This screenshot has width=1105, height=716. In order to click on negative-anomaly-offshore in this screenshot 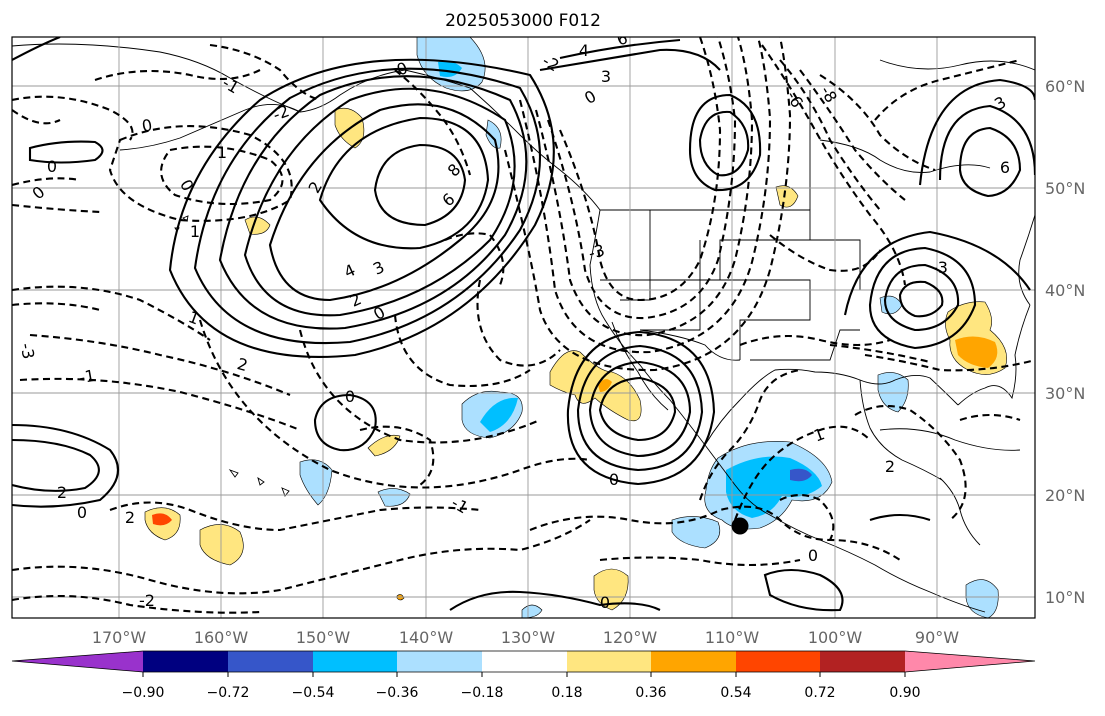, I will do `click(696, 532)`.